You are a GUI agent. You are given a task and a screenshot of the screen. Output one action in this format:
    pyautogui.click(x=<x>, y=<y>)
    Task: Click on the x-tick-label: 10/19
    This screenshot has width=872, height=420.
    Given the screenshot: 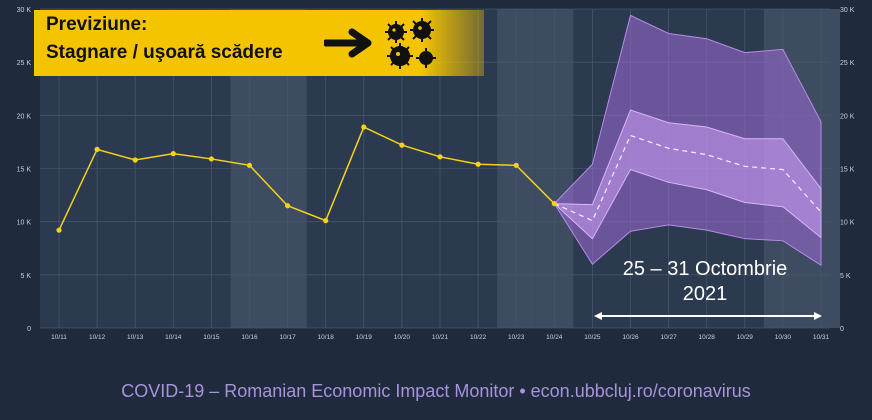 What is the action you would take?
    pyautogui.click(x=364, y=337)
    